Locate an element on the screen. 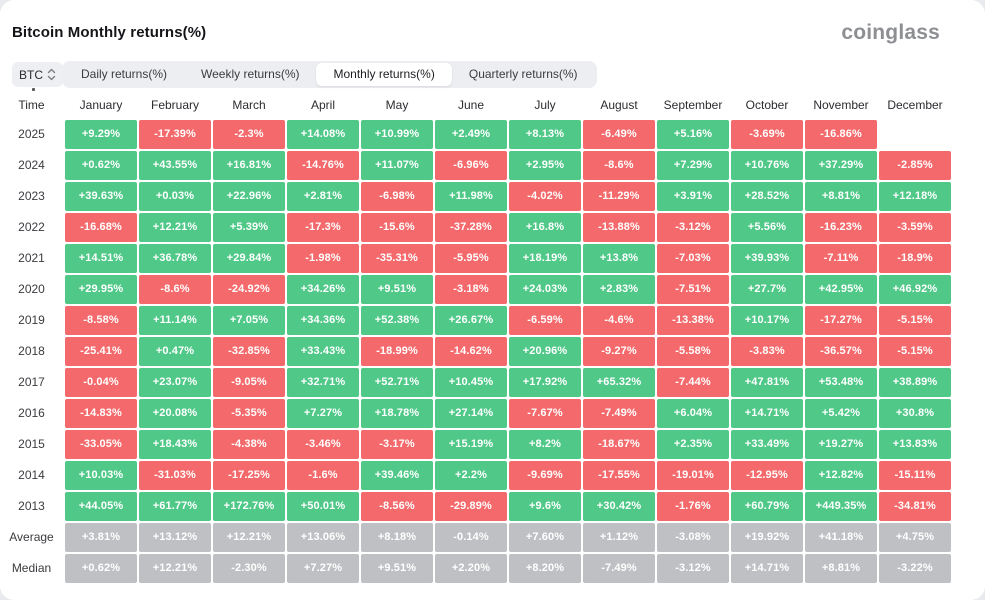  return-cell: -5.15% is located at coordinates (915, 351).